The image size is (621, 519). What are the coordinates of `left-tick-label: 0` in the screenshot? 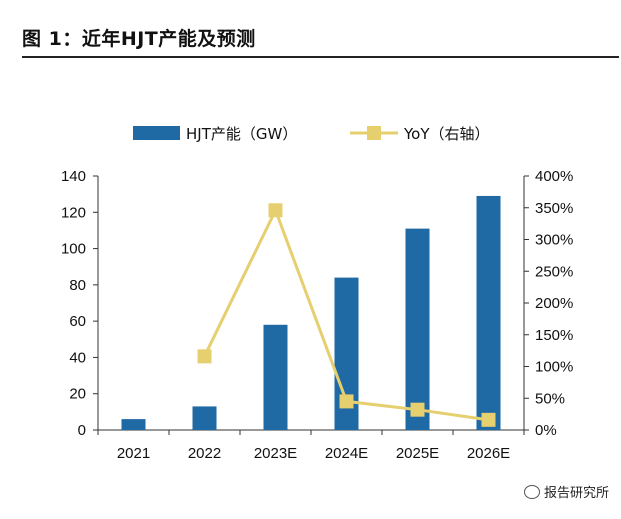 It's located at (82, 430).